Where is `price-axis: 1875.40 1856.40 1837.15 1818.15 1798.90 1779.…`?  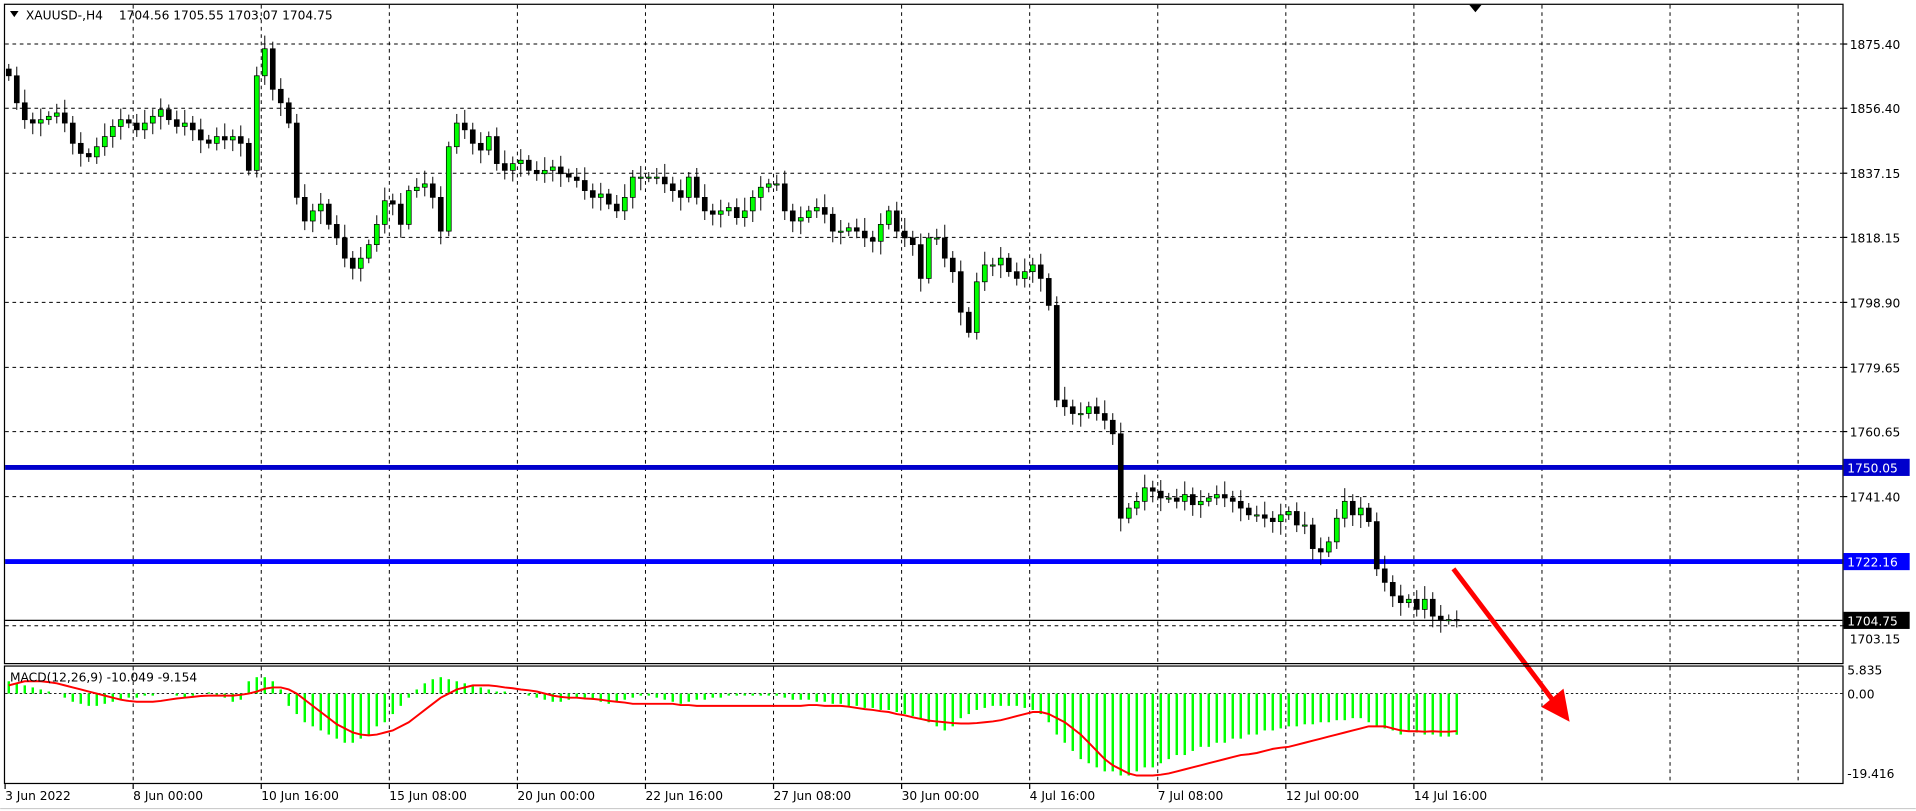
price-axis: 1875.40 1856.40 1837.15 1818.15 1798.90 1779.… is located at coordinates (1876, 409).